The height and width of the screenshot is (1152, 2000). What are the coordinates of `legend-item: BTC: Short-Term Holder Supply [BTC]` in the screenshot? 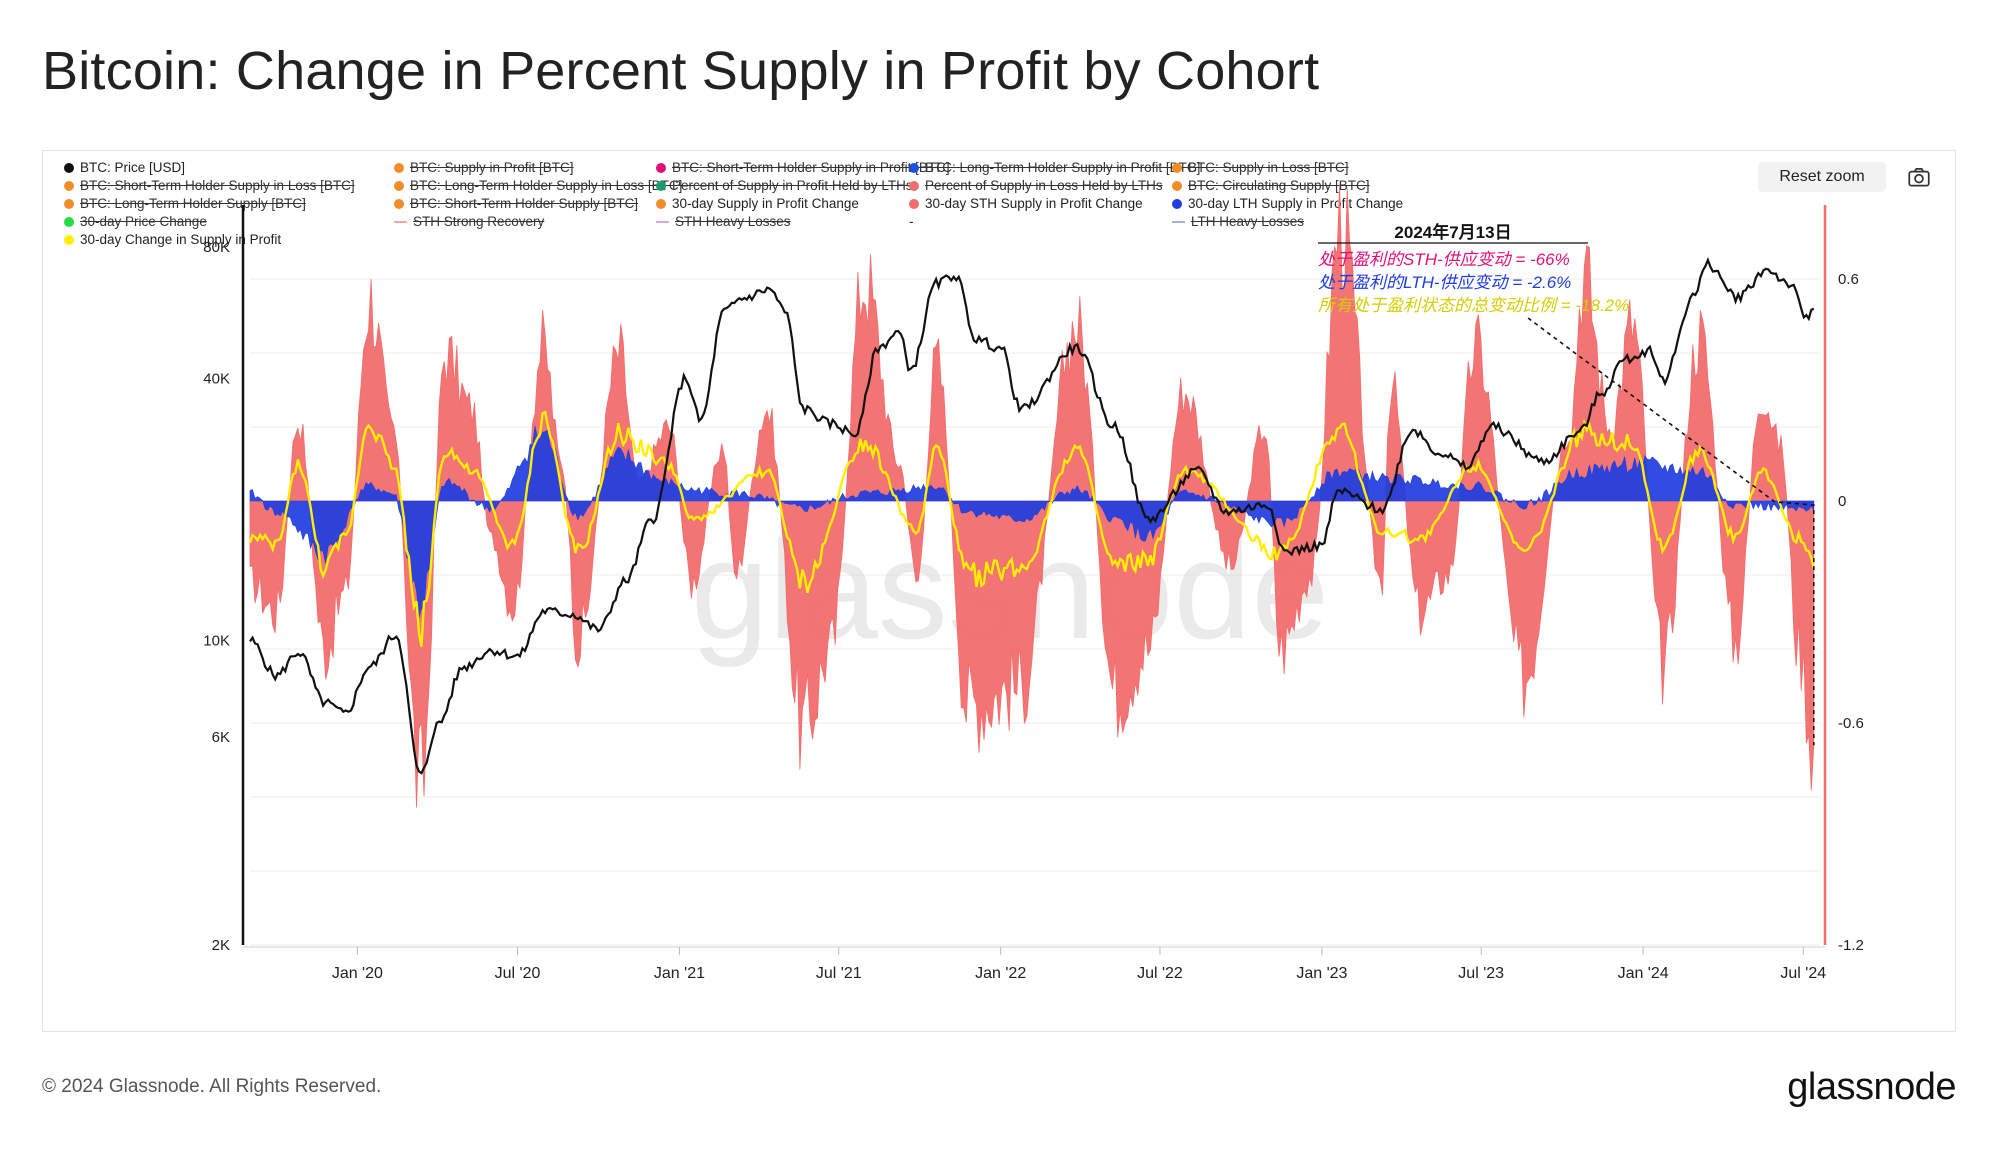 It's located at (516, 203).